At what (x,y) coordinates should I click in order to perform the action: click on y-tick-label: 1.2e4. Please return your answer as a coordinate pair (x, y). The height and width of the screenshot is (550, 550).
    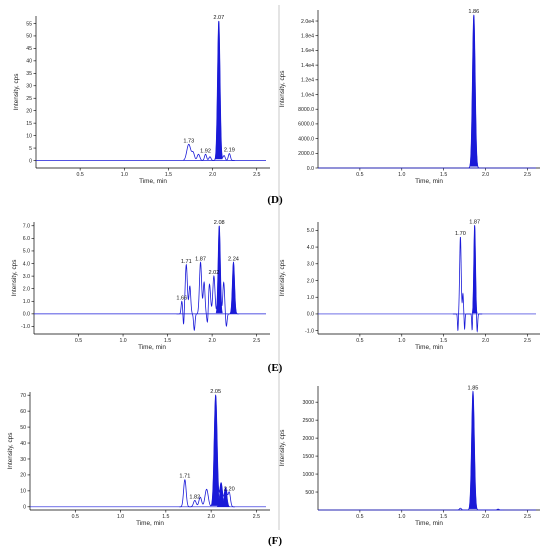
    Looking at the image, I should click on (307, 81).